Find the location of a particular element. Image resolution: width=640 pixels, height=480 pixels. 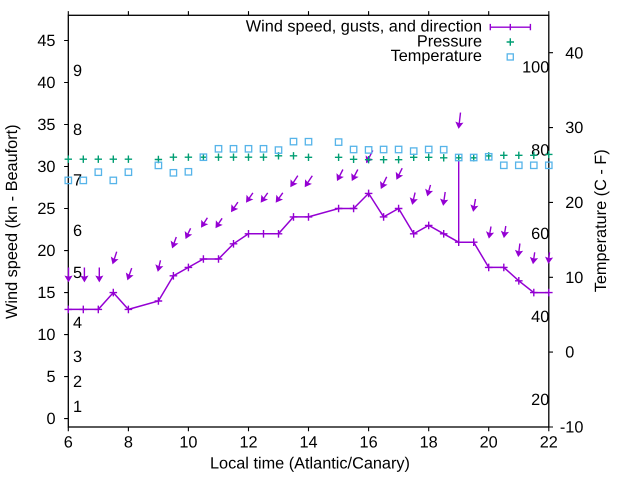

svg-text: 100 is located at coordinates (535, 68).